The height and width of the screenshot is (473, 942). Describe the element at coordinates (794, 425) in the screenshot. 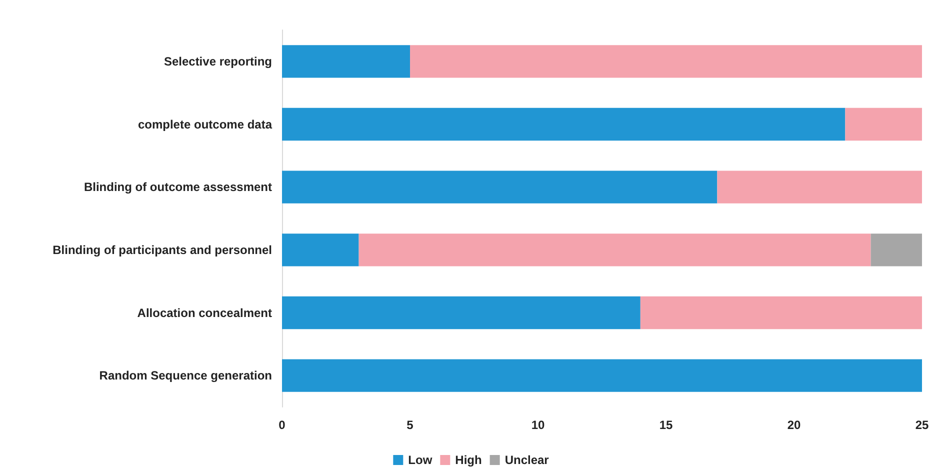

I see `x-tick-label: 20` at that location.